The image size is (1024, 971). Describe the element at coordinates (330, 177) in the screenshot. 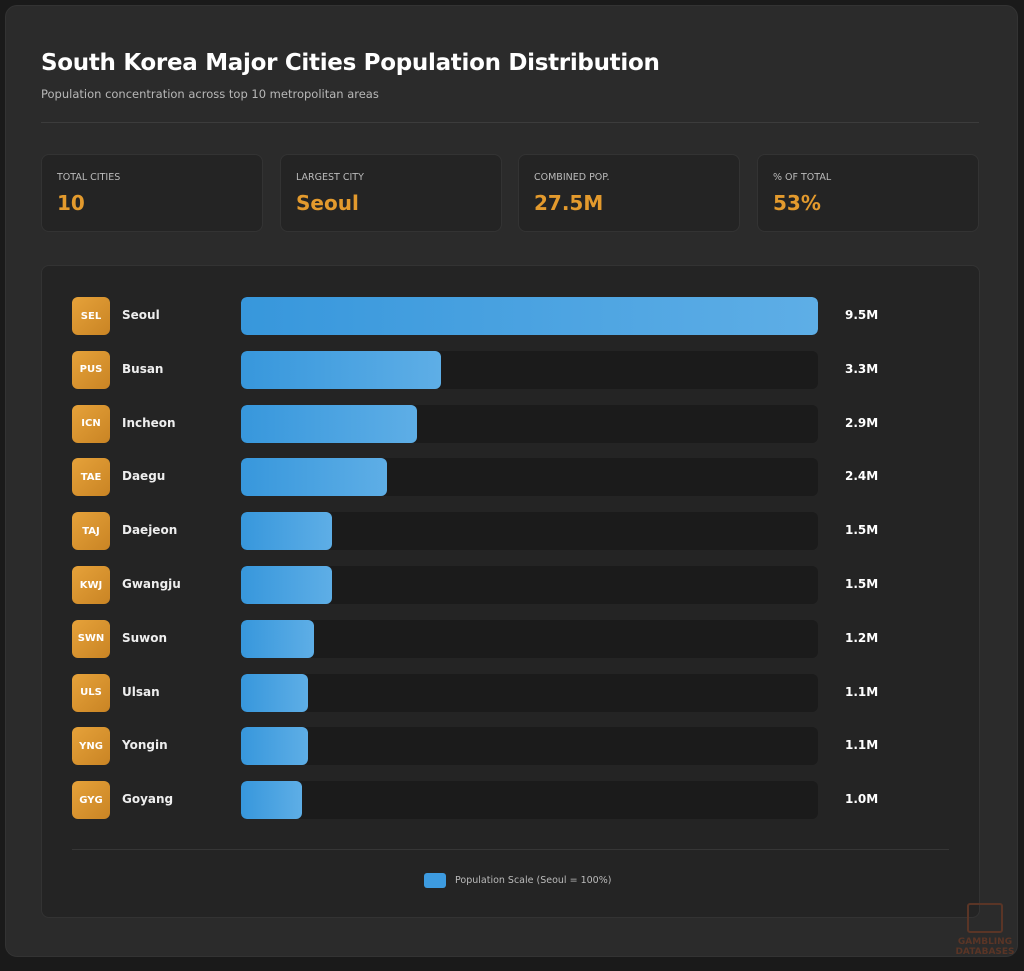

I see `stat-label: Largest City` at that location.